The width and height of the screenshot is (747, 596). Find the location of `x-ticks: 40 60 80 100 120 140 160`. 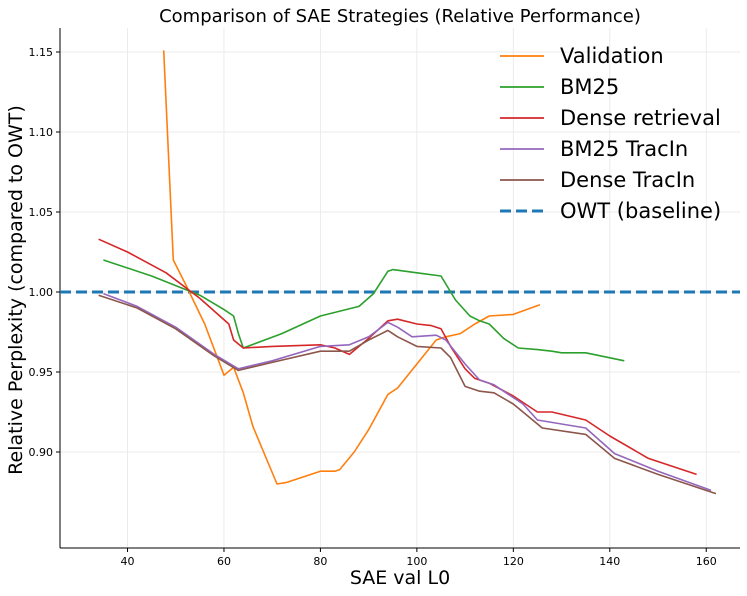

x-ticks: 40 60 80 100 120 140 160 is located at coordinates (419, 558).